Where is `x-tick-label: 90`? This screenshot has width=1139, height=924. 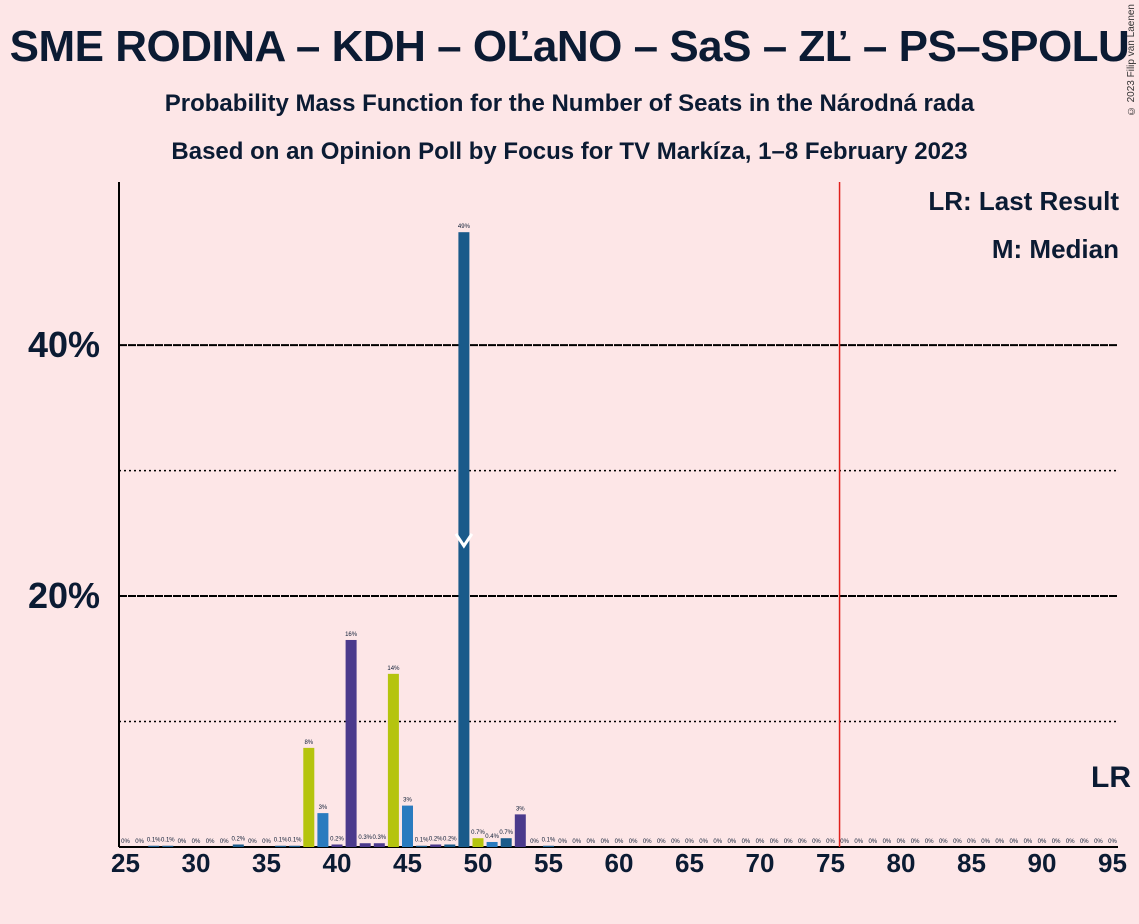 x-tick-label: 90 is located at coordinates (1042, 863).